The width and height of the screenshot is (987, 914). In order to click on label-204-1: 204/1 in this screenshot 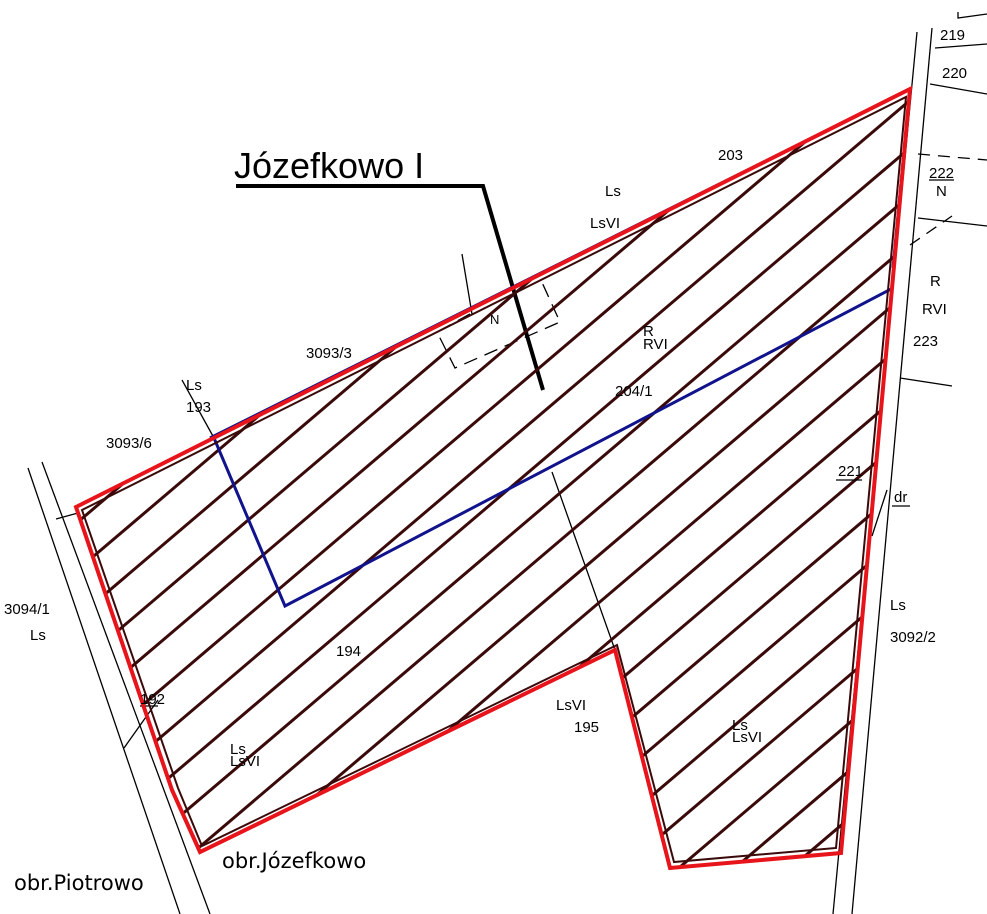, I will do `click(634, 391)`.